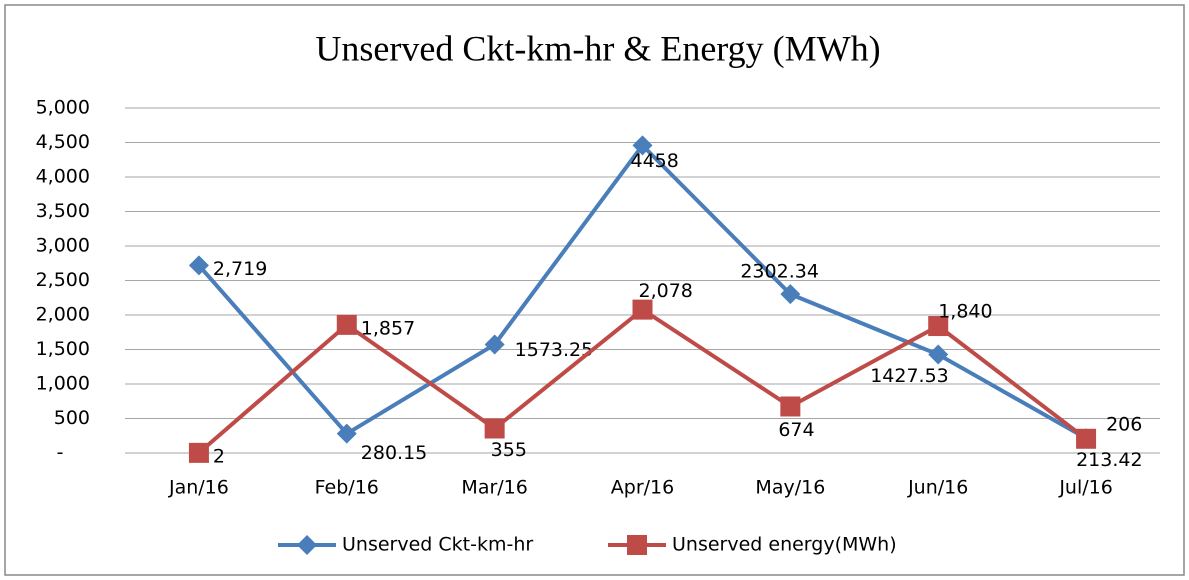  What do you see at coordinates (198, 488) in the screenshot?
I see `x-tick-label: Jan/16` at bounding box center [198, 488].